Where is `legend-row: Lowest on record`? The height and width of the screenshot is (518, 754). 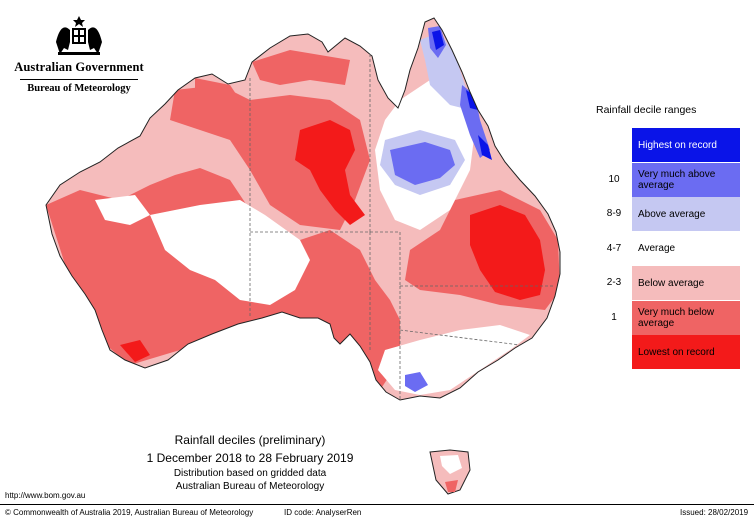
legend-row: Lowest on record is located at coordinates (675, 352).